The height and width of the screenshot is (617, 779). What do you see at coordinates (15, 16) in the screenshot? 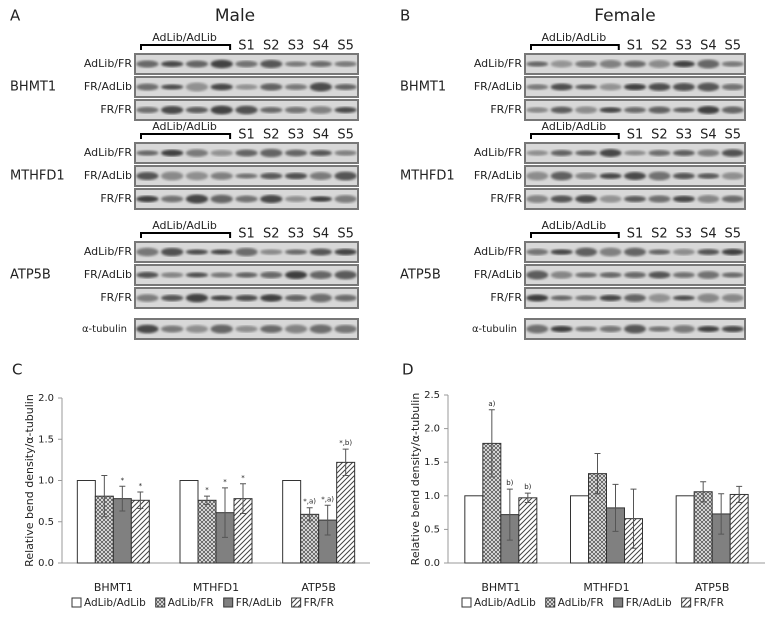
I see `panel-letter: A` at bounding box center [15, 16].